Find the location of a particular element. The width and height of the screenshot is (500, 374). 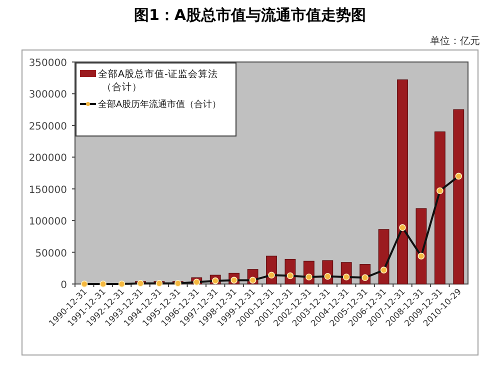

y-tick-label: 250000 is located at coordinates (47, 126).